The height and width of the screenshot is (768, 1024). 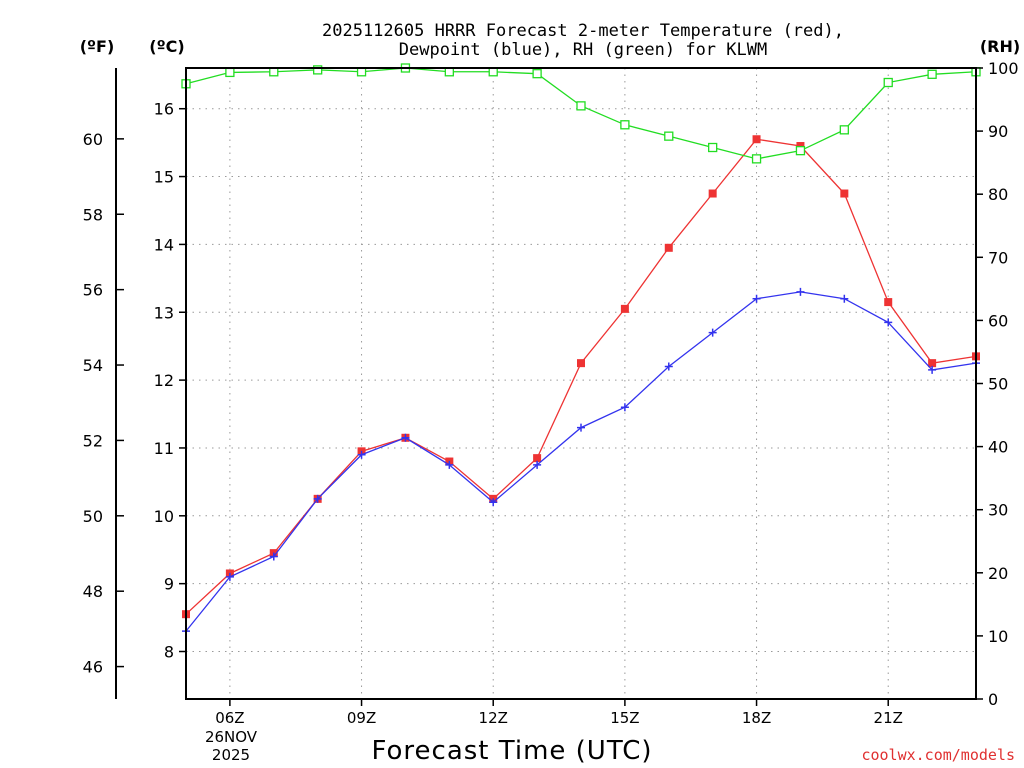 I want to click on fahrenheit-tick-label: 60, so click(x=93, y=139).